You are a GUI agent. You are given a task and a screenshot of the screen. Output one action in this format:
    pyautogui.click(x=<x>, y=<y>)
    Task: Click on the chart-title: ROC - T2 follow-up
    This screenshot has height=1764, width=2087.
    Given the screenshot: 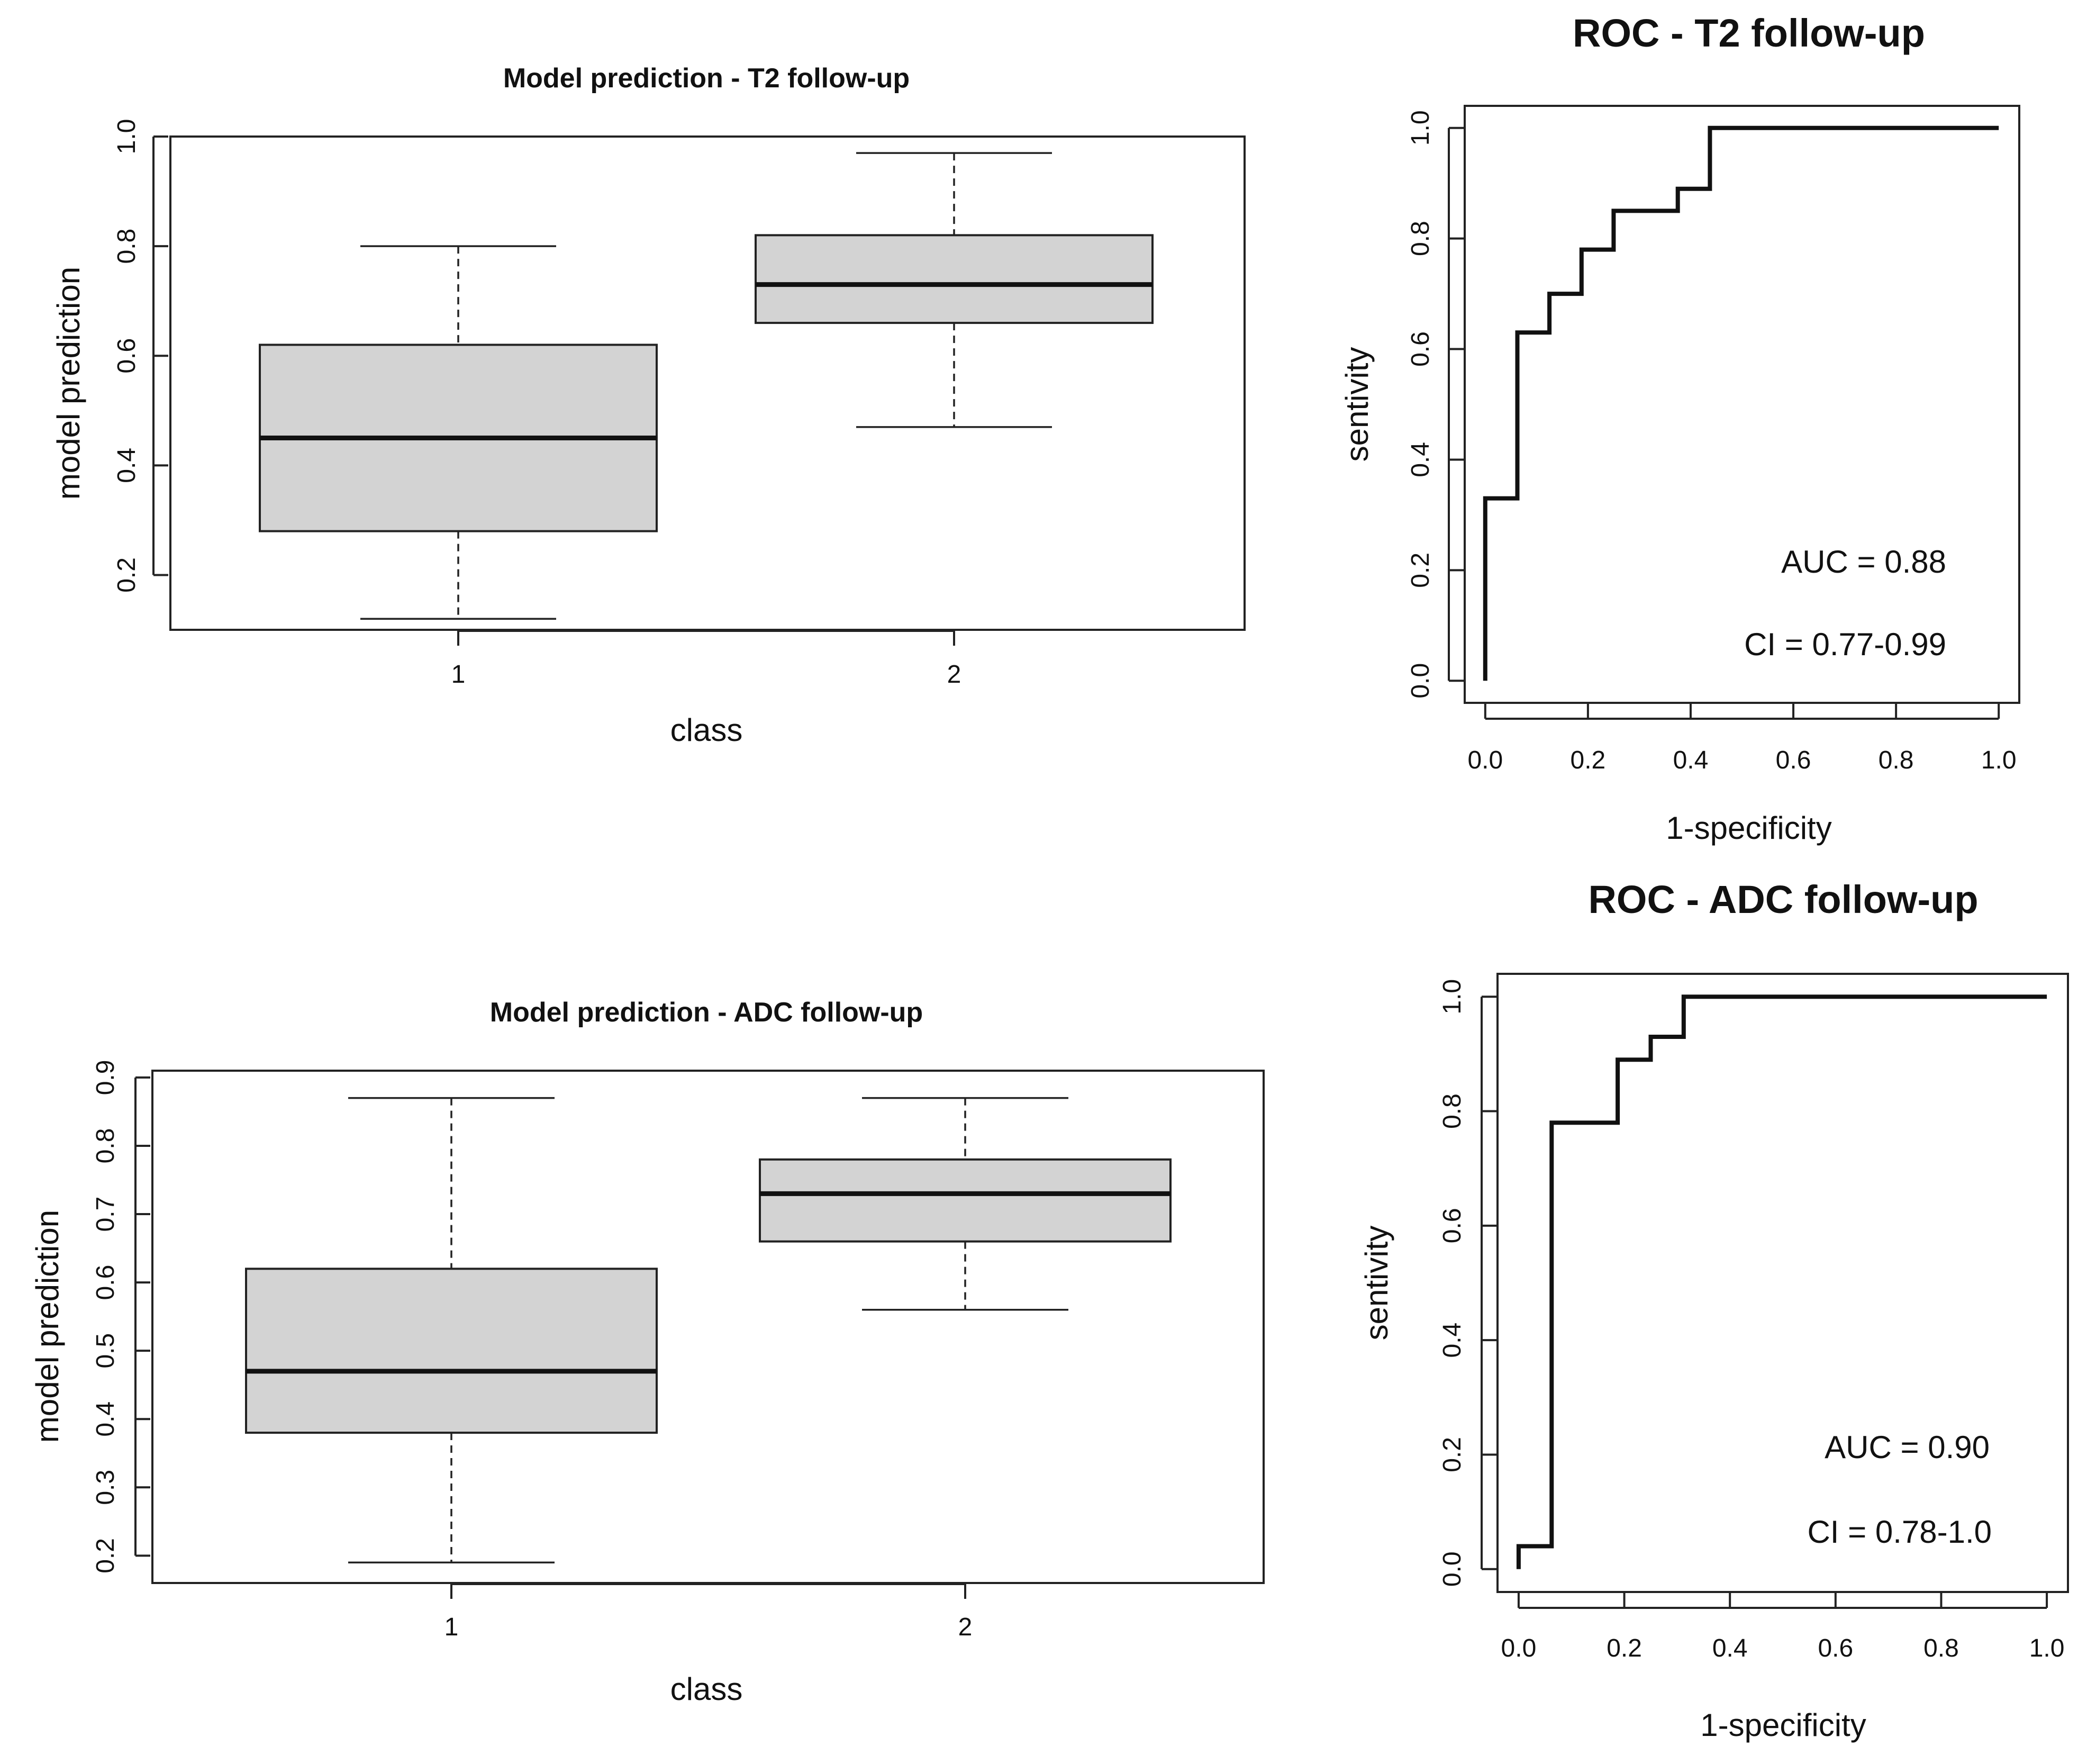 What is the action you would take?
    pyautogui.click(x=1749, y=33)
    